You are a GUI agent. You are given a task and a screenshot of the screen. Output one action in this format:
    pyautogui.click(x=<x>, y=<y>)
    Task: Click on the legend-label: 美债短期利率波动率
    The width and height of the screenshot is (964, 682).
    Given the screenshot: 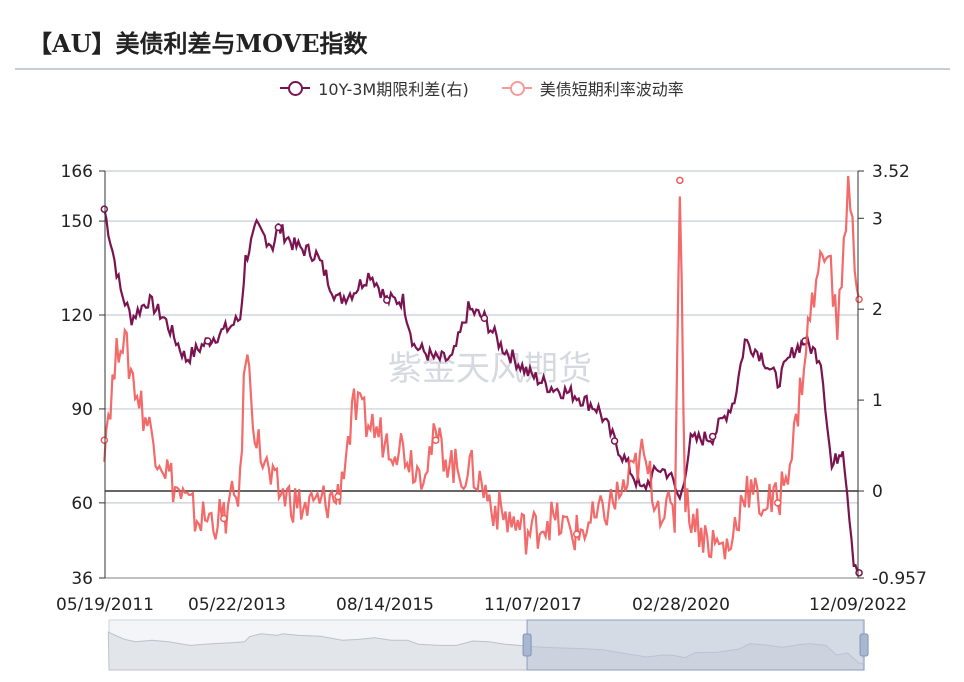 What is the action you would take?
    pyautogui.click(x=611, y=89)
    